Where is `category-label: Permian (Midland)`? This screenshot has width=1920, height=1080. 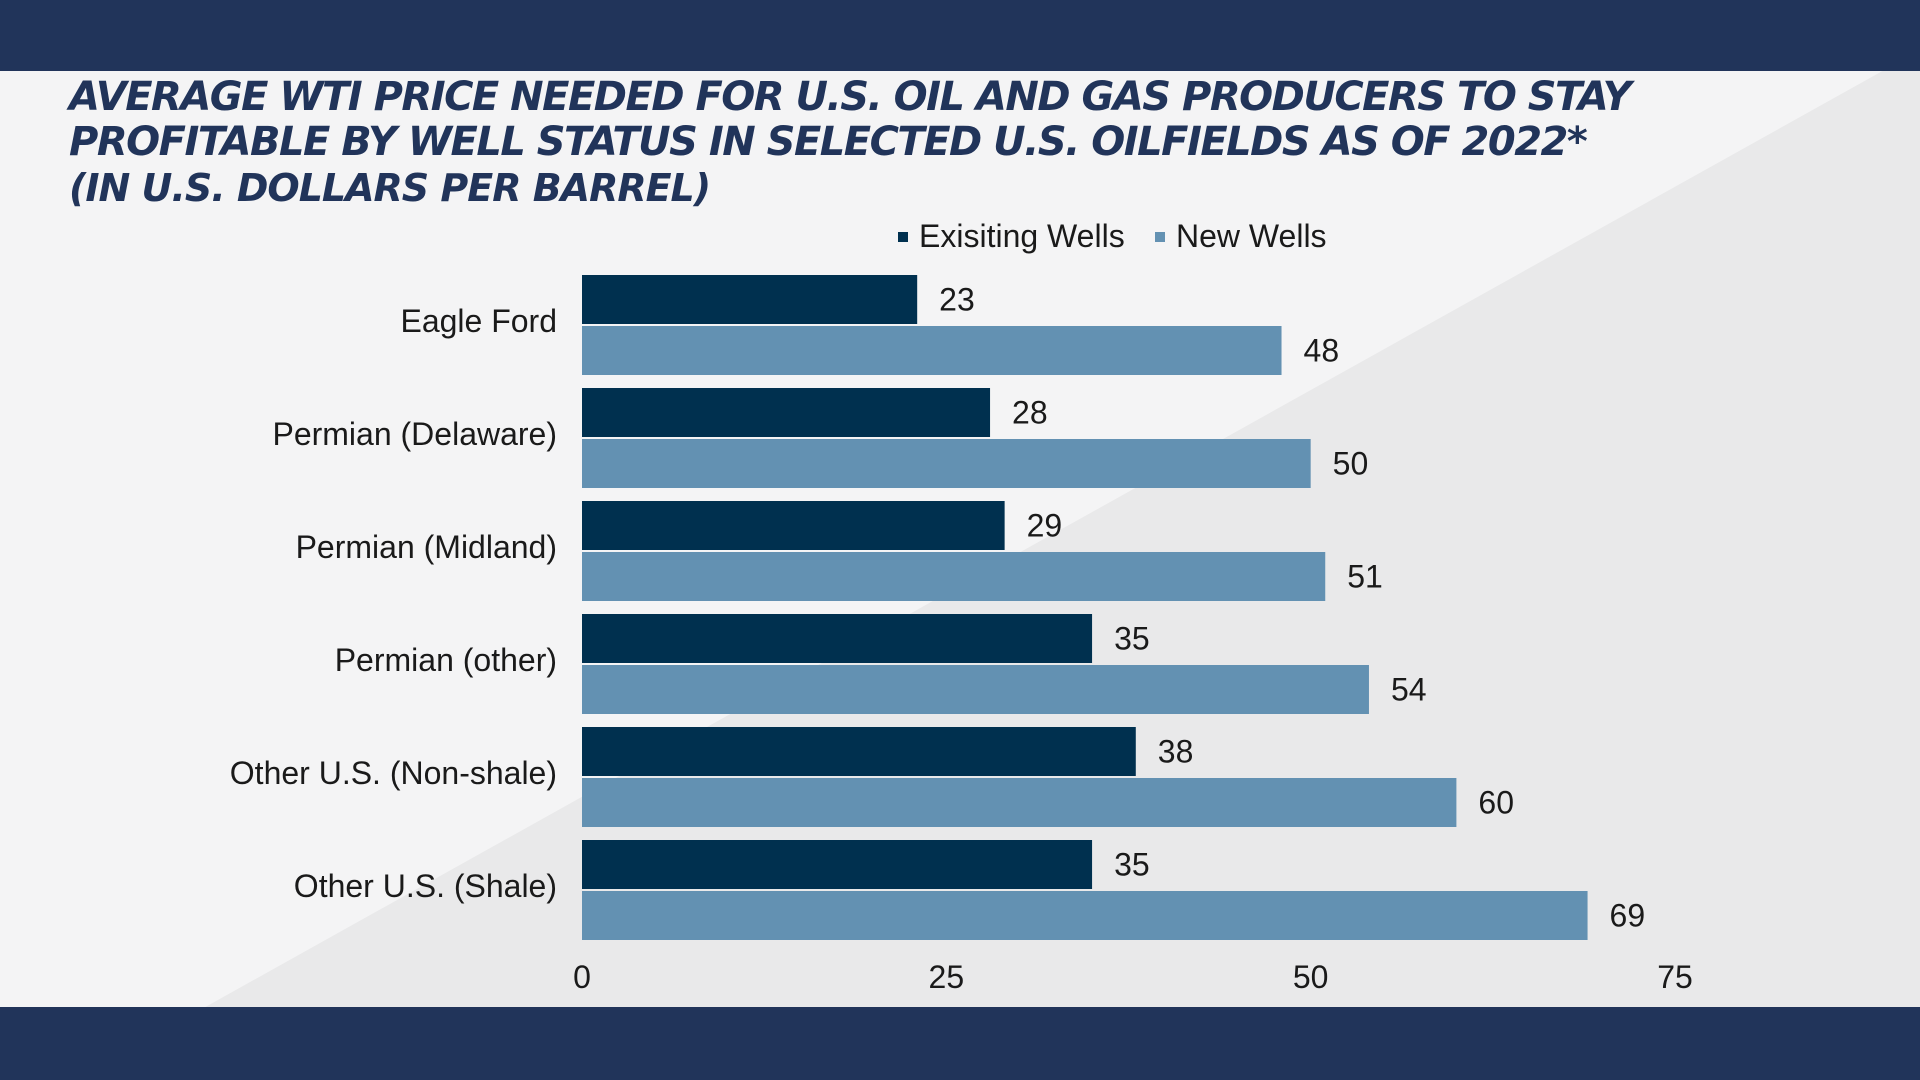
category-label: Permian (Midland) is located at coordinates (426, 547).